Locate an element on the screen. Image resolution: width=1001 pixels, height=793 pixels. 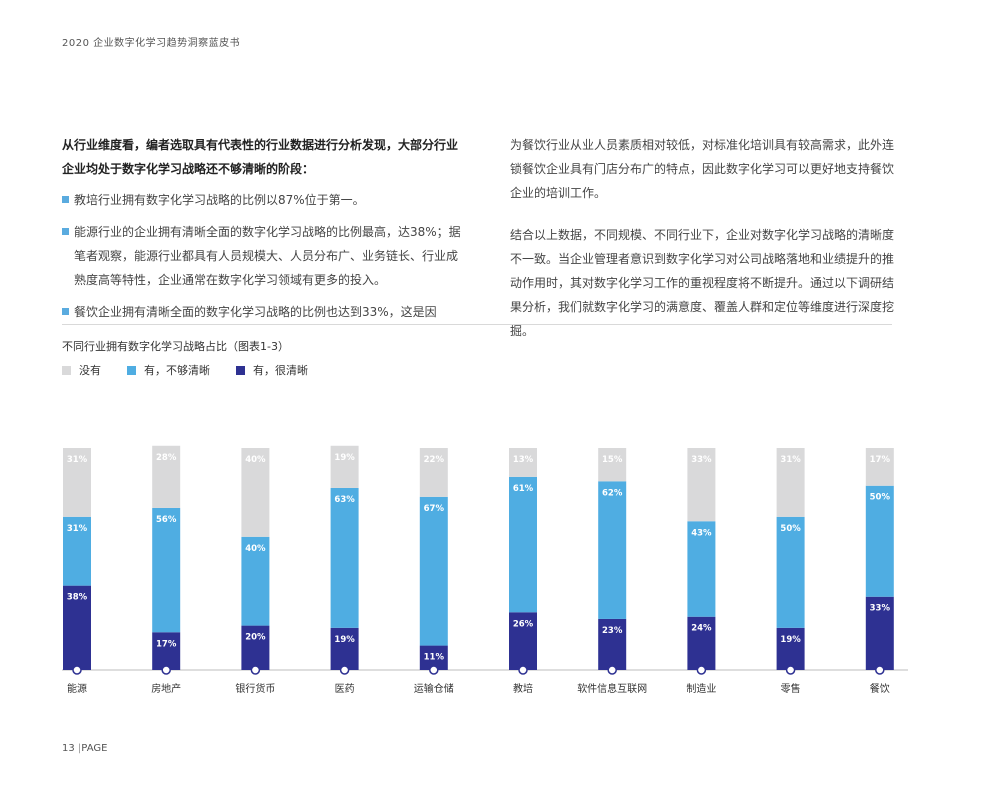
page-number: 13 is located at coordinates (68, 748).